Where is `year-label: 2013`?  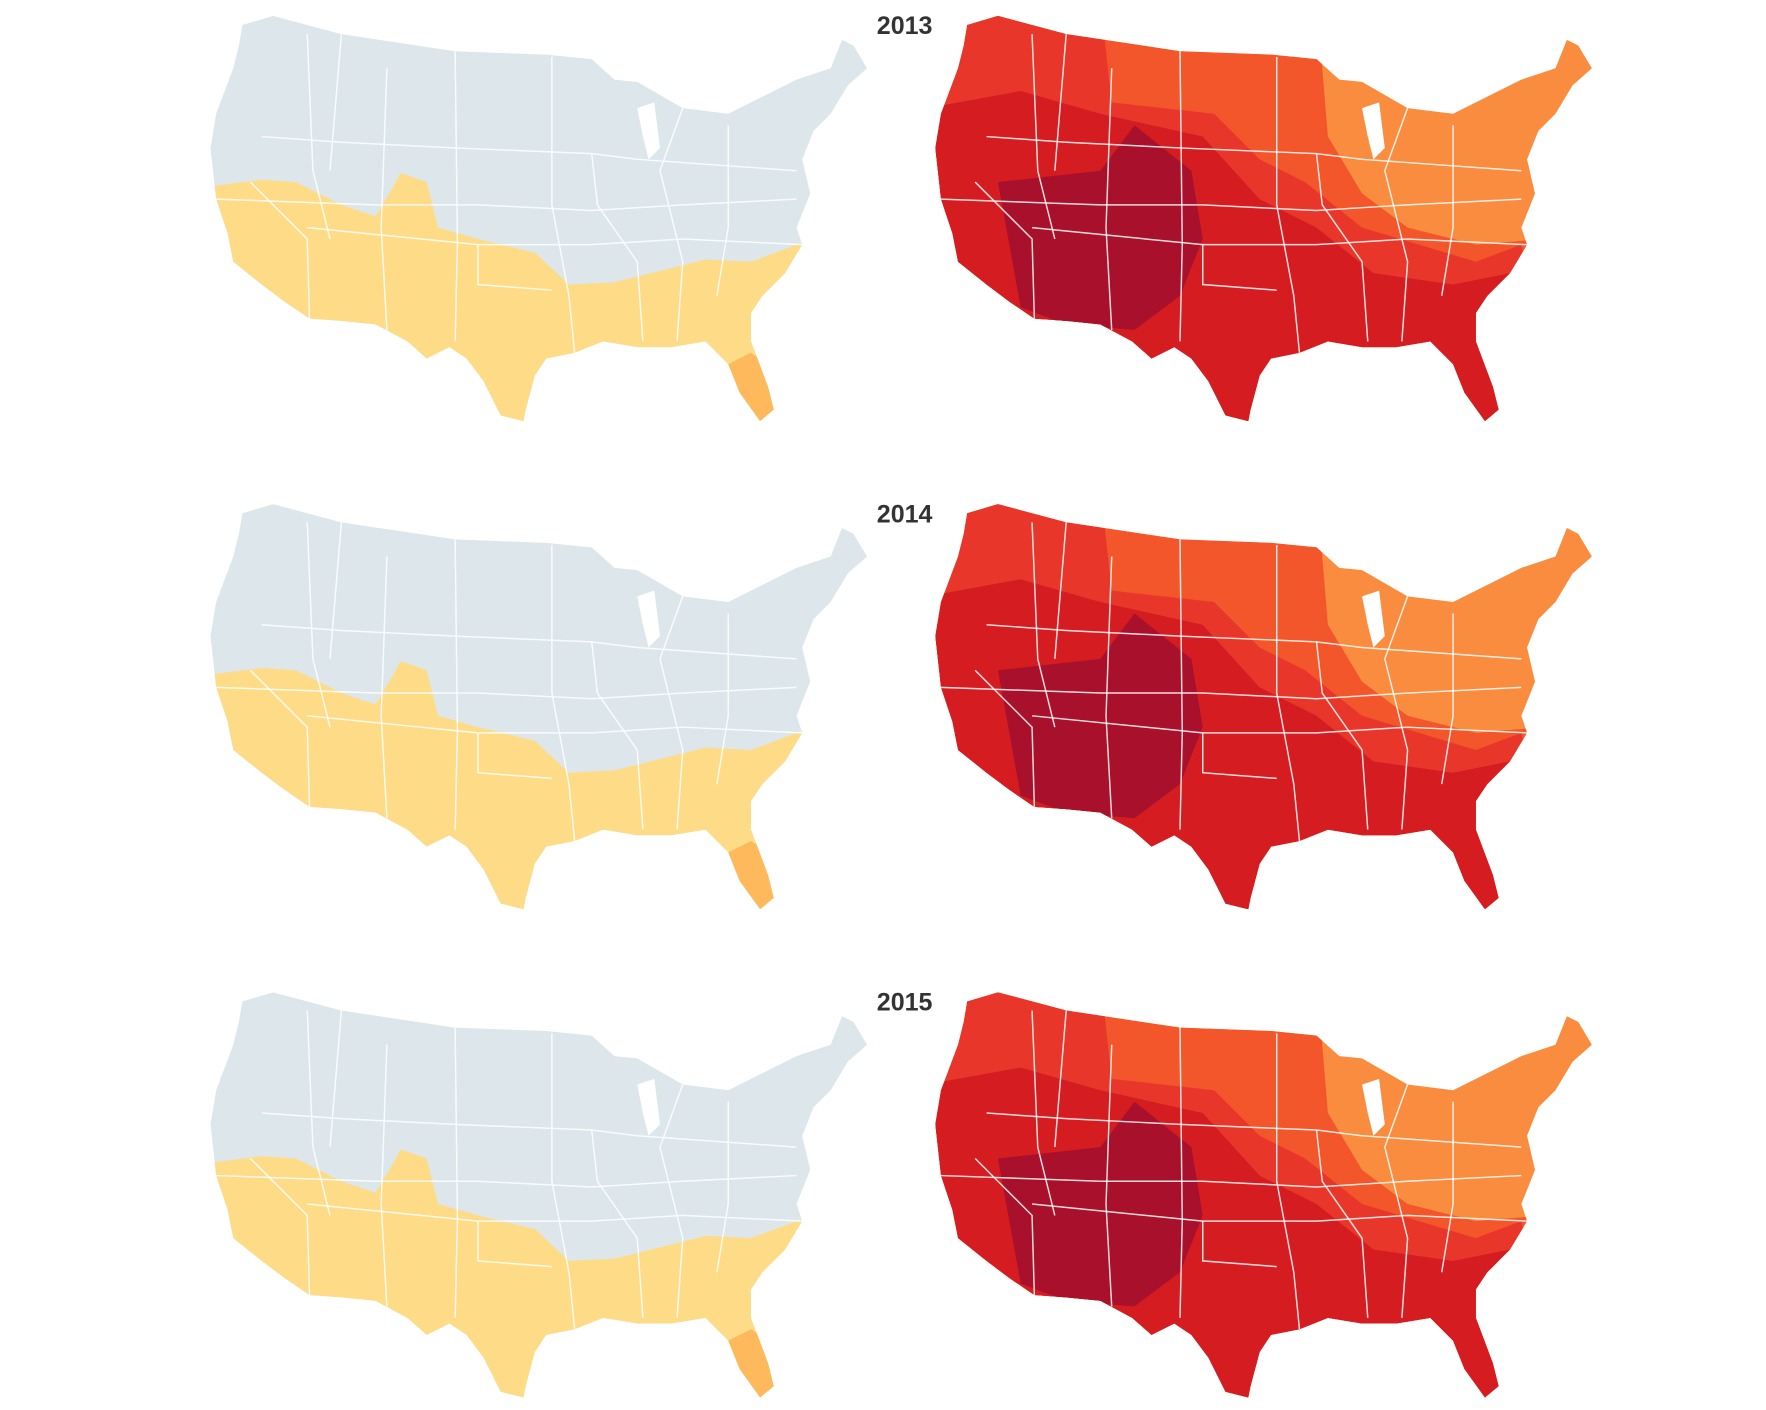 year-label: 2013 is located at coordinates (905, 26).